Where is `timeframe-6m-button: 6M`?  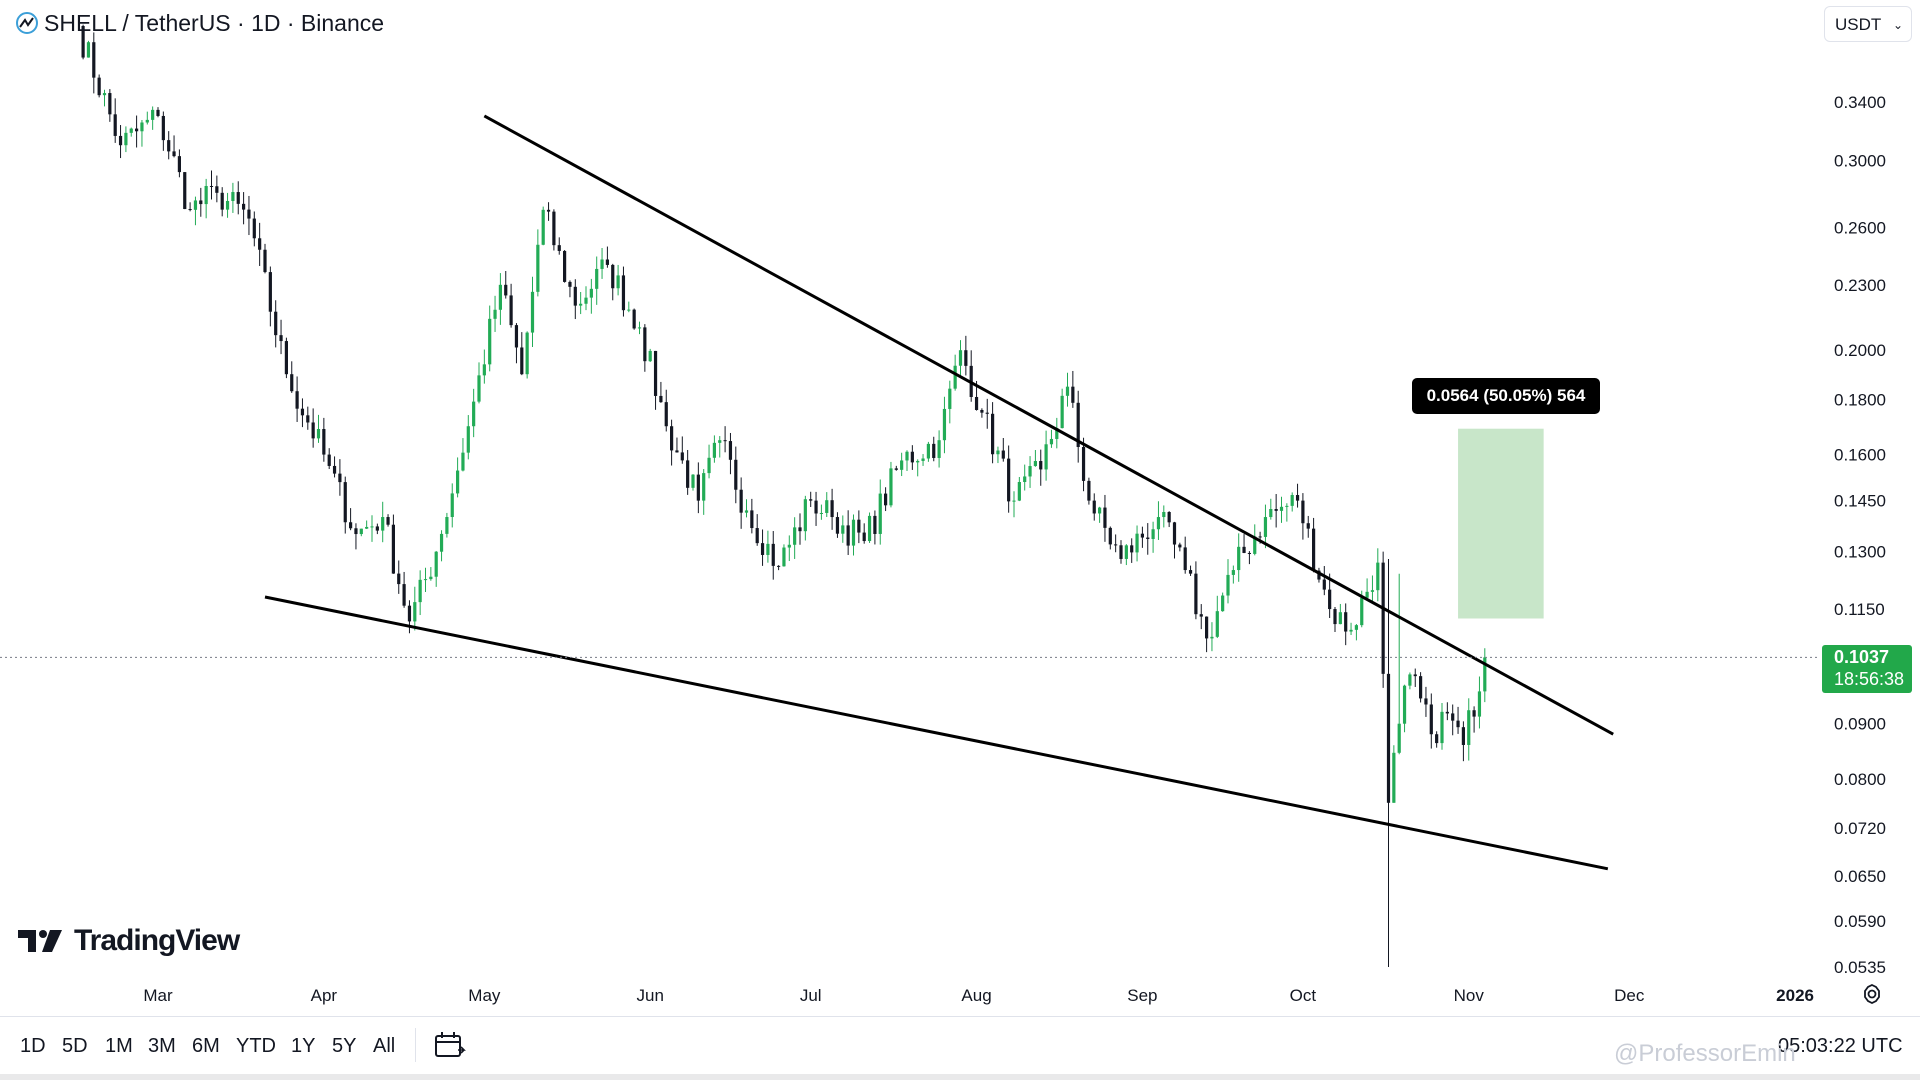 timeframe-6m-button: 6M is located at coordinates (206, 1046).